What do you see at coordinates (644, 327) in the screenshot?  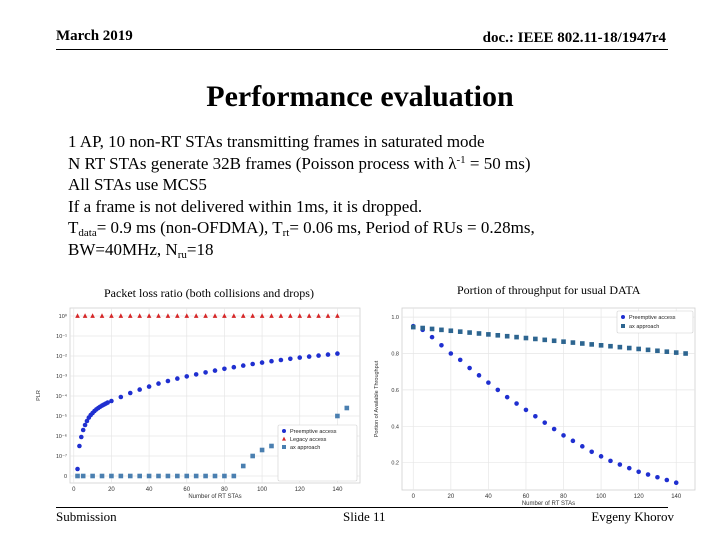 I see `tput-legend-label: ax approach` at bounding box center [644, 327].